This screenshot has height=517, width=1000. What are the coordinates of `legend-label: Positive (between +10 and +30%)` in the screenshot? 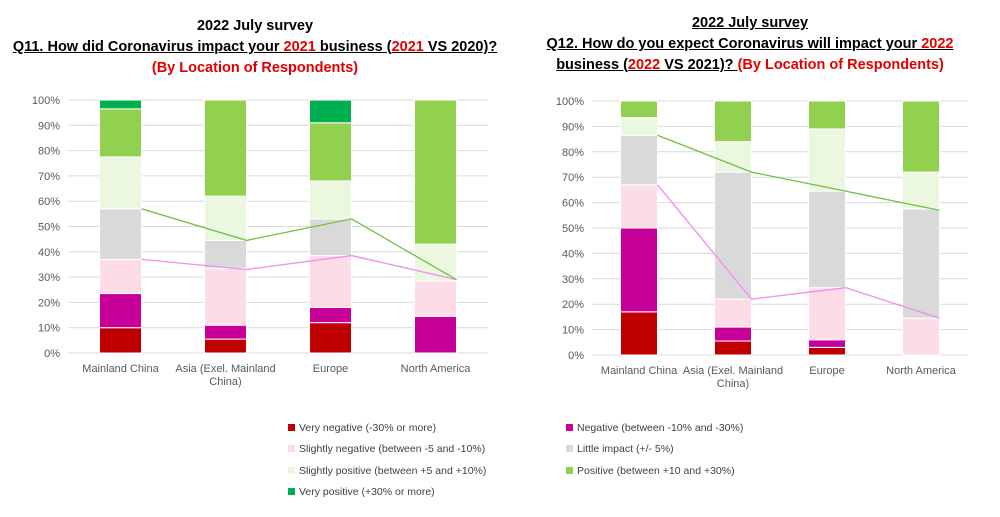 It's located at (656, 471).